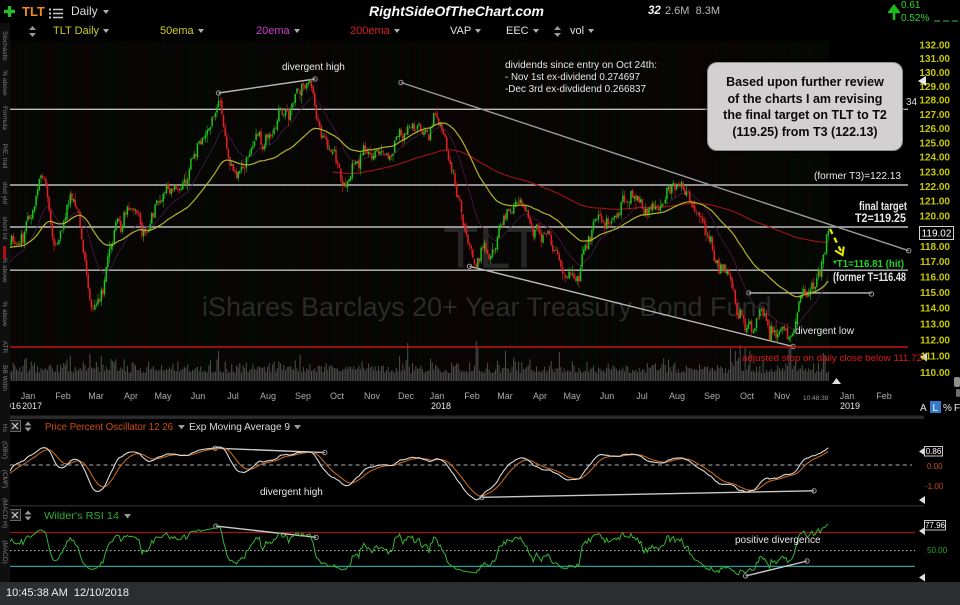 This screenshot has width=960, height=605. I want to click on svg-text: 112.00, so click(935, 340).